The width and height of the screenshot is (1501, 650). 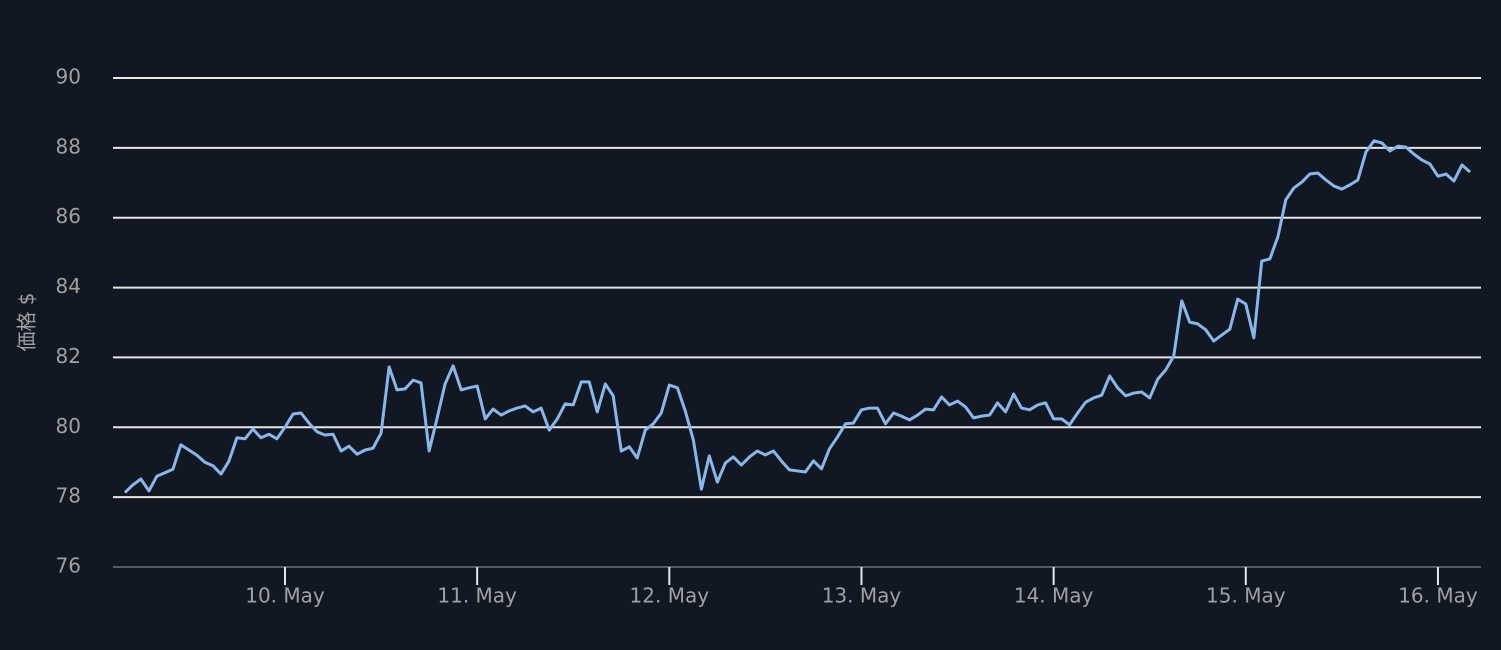 I want to click on x-tick-label: 12. May, so click(x=670, y=596).